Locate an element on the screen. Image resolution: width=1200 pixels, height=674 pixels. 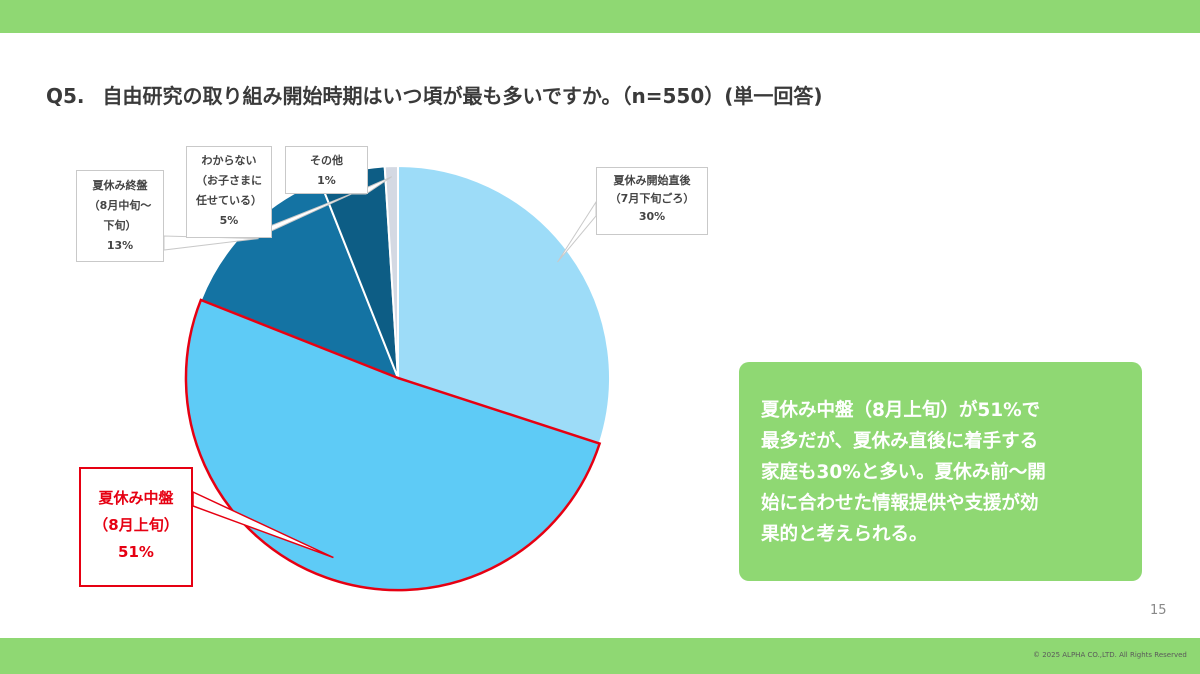
callout-mid-summer: 夏休み中盤 （8月上旬） 51% is located at coordinates (136, 527).